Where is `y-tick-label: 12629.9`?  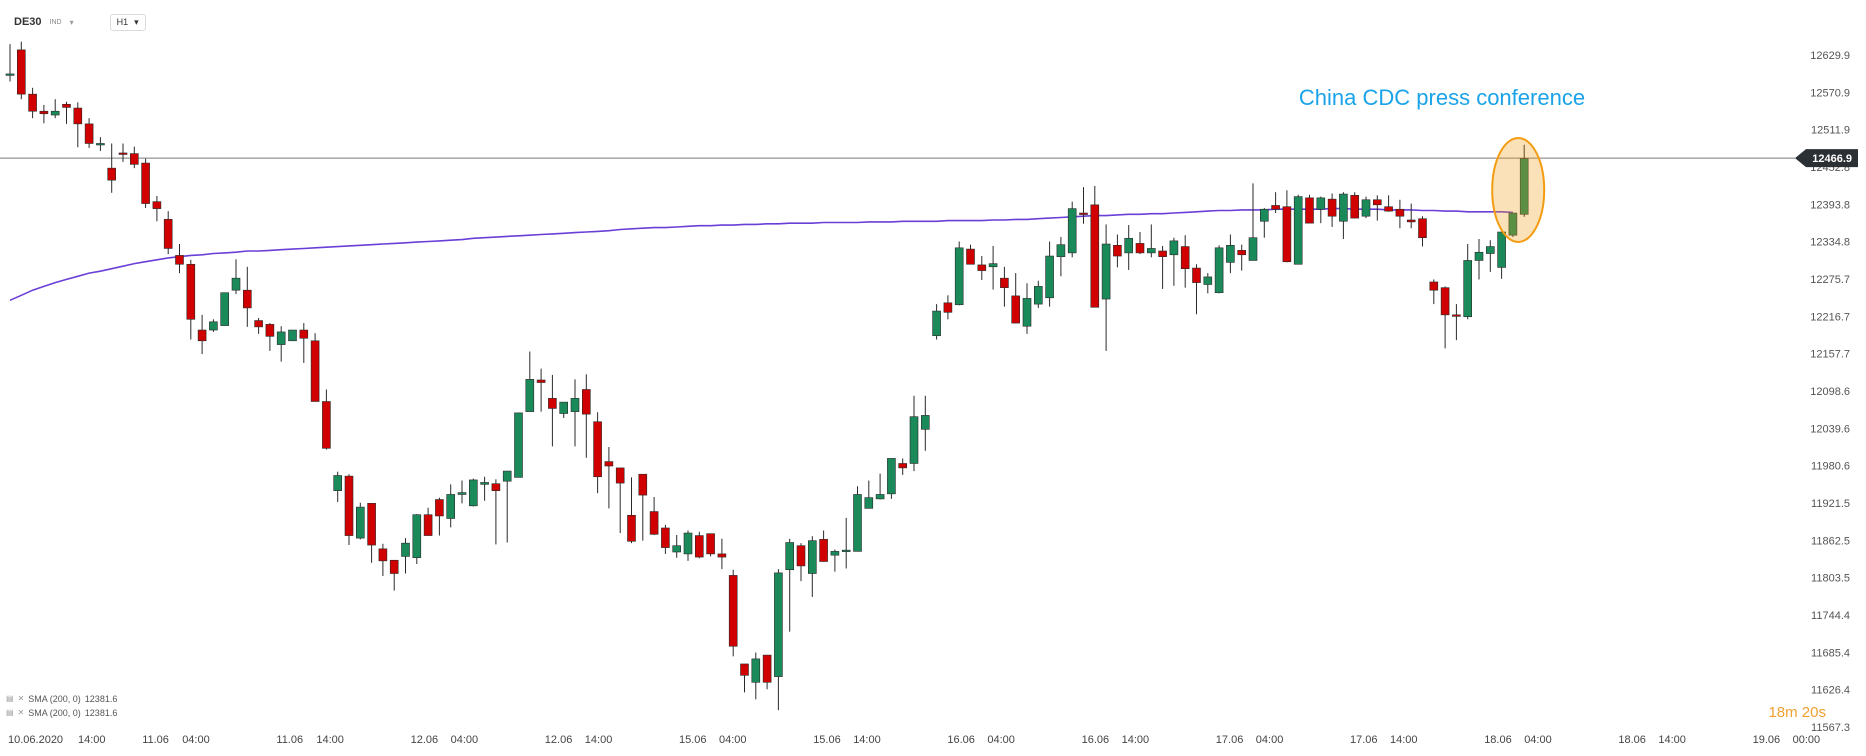 y-tick-label: 12629.9 is located at coordinates (1830, 56).